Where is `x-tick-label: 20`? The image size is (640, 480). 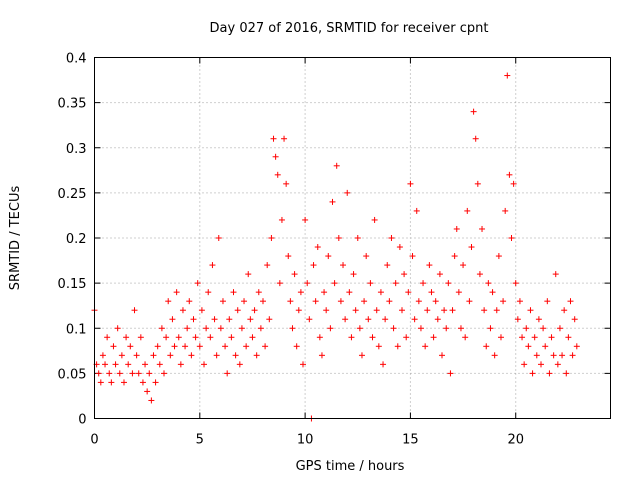 x-tick-label: 20 is located at coordinates (515, 440).